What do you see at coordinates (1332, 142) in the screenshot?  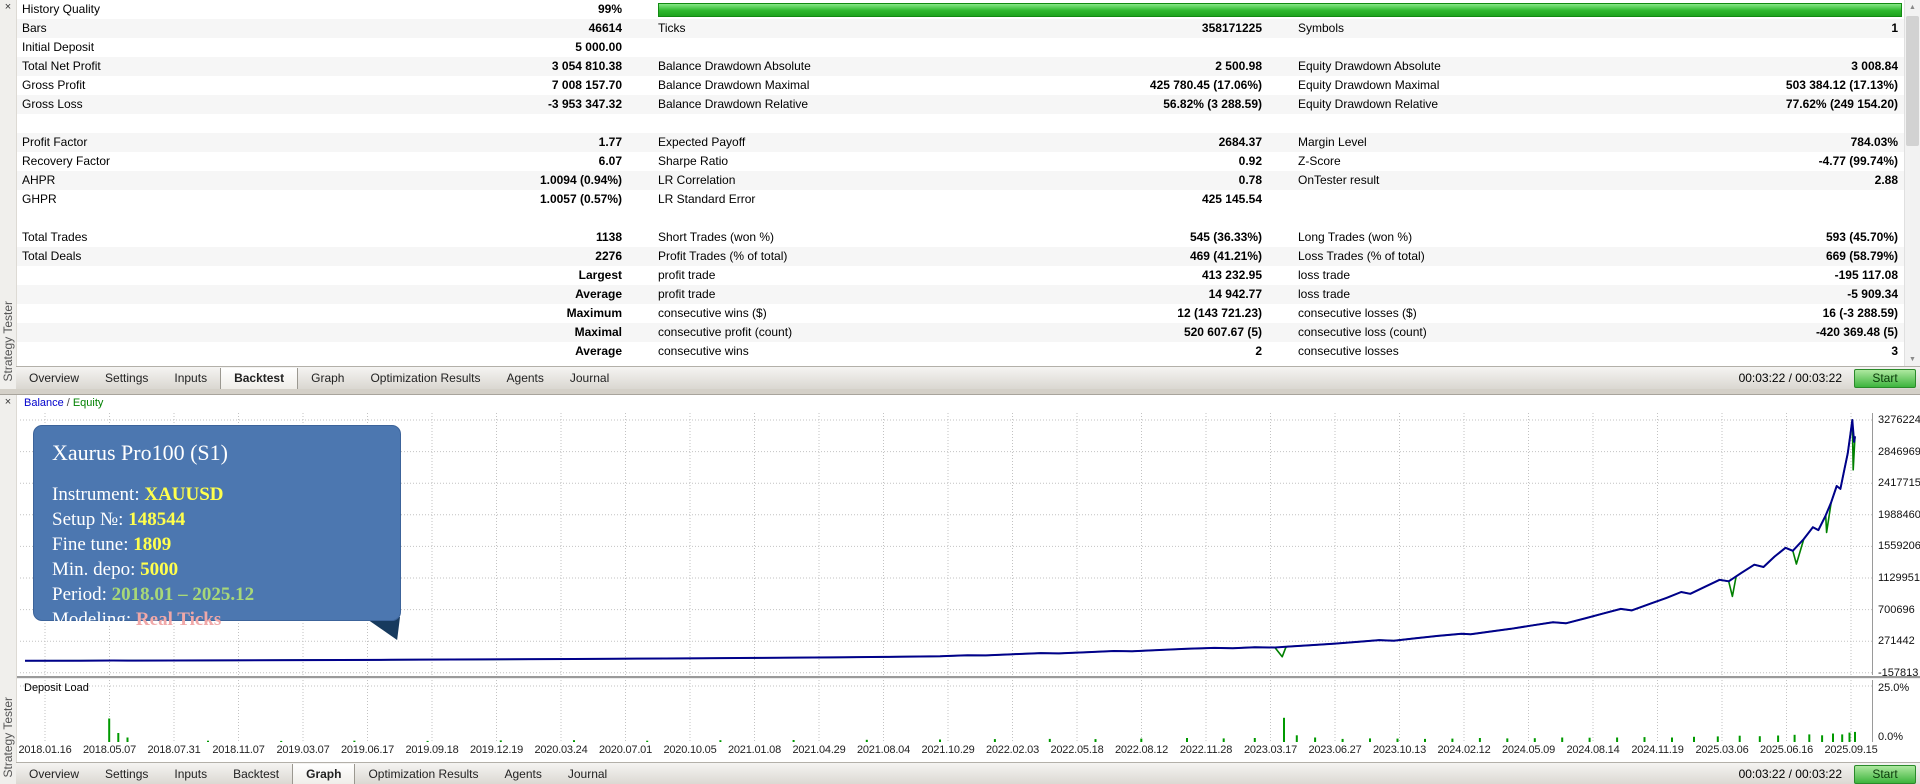 I see `report-label: Margin Level` at bounding box center [1332, 142].